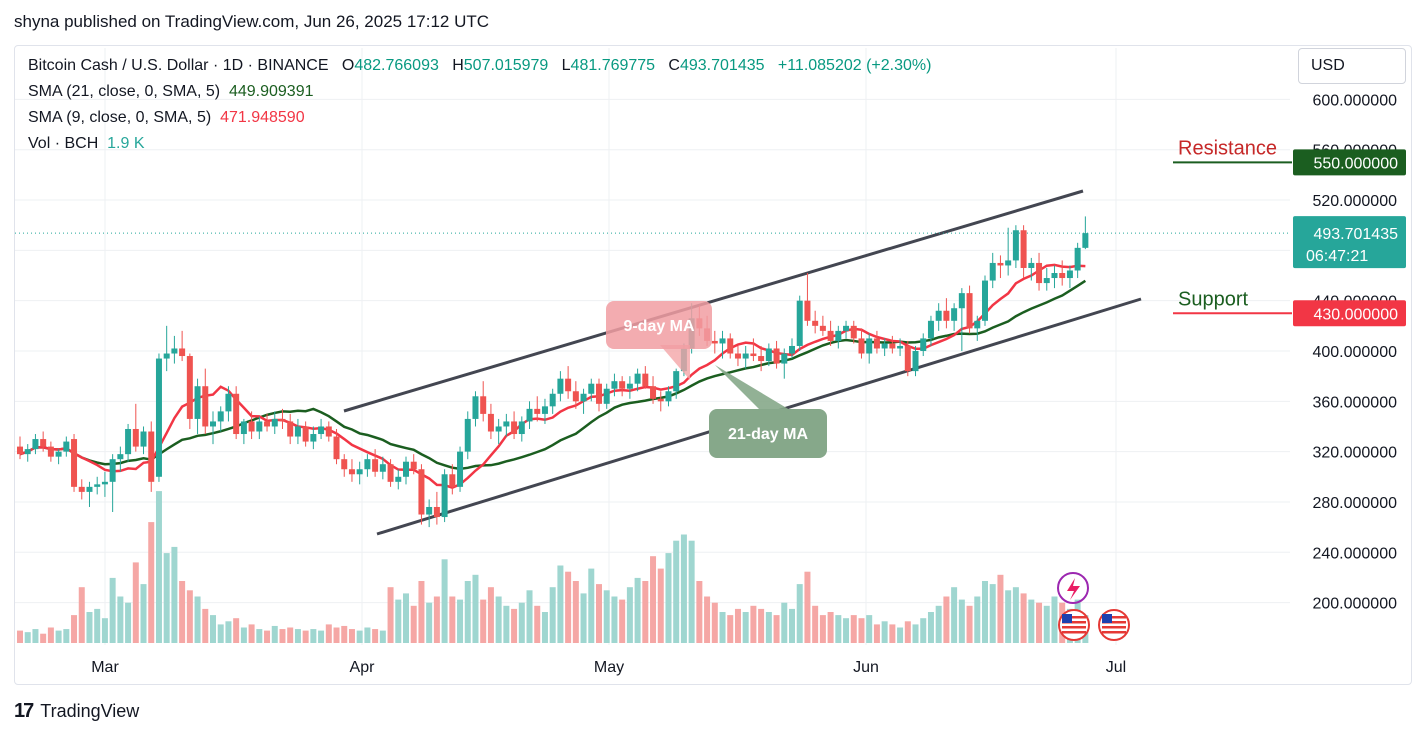  Describe the element at coordinates (1354, 453) in the screenshot. I see `y-tick-label: 320.000000` at that location.